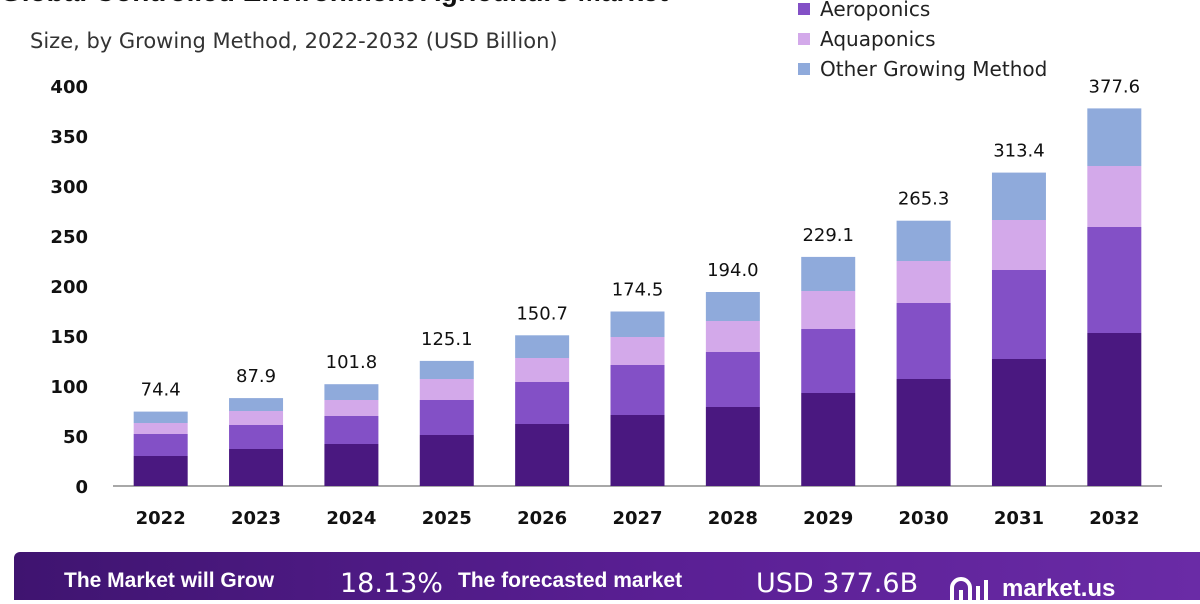 This screenshot has height=604, width=1200. What do you see at coordinates (69, 87) in the screenshot?
I see `y-tick-label-400: 400` at bounding box center [69, 87].